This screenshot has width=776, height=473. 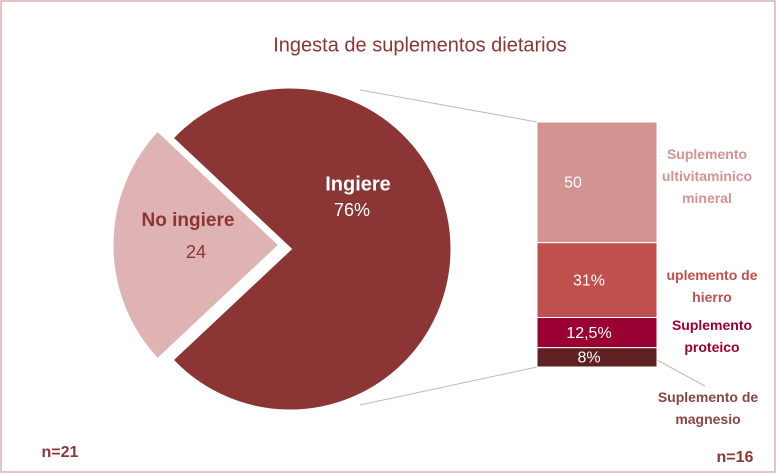 What do you see at coordinates (712, 336) in the screenshot?
I see `category-label: Suplemento proteico` at bounding box center [712, 336].